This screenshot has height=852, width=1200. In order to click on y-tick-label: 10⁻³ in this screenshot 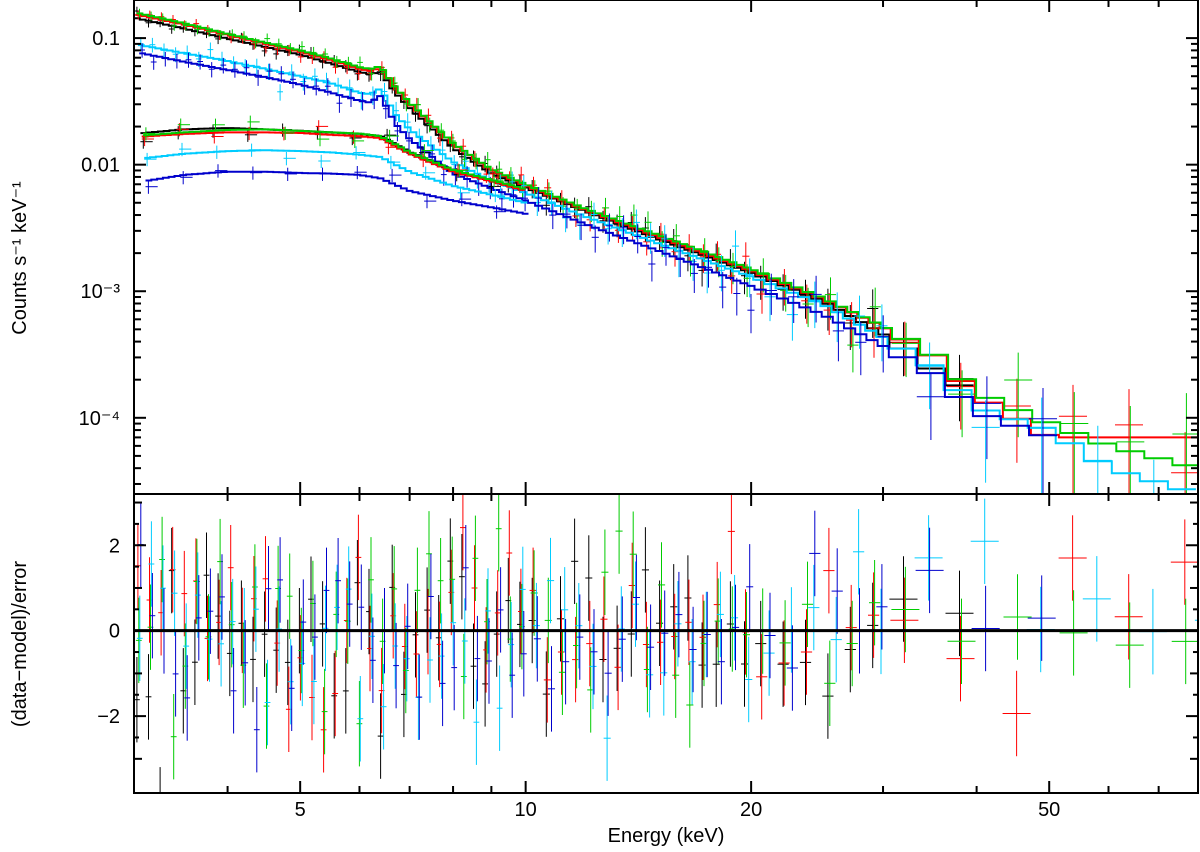, I will do `click(101, 292)`.